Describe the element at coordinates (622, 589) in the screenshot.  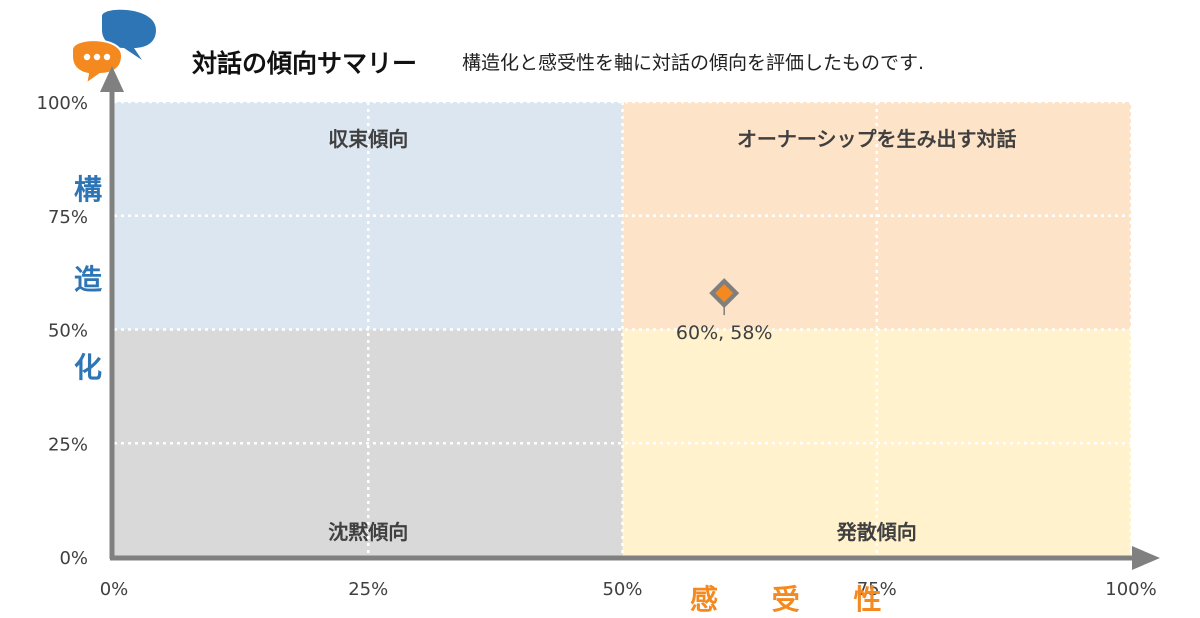
I see `x-tick-label: 50%` at that location.